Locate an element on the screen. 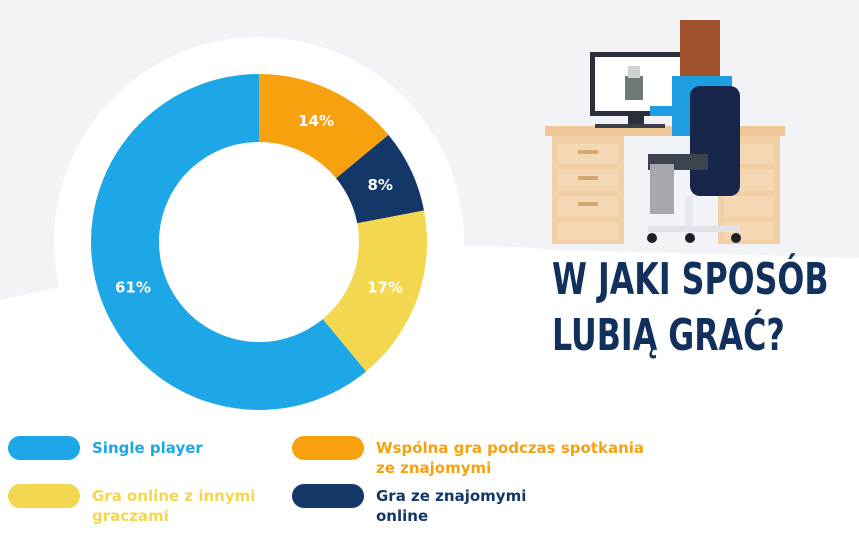 The height and width of the screenshot is (550, 859). keyboard is located at coordinates (630, 126).